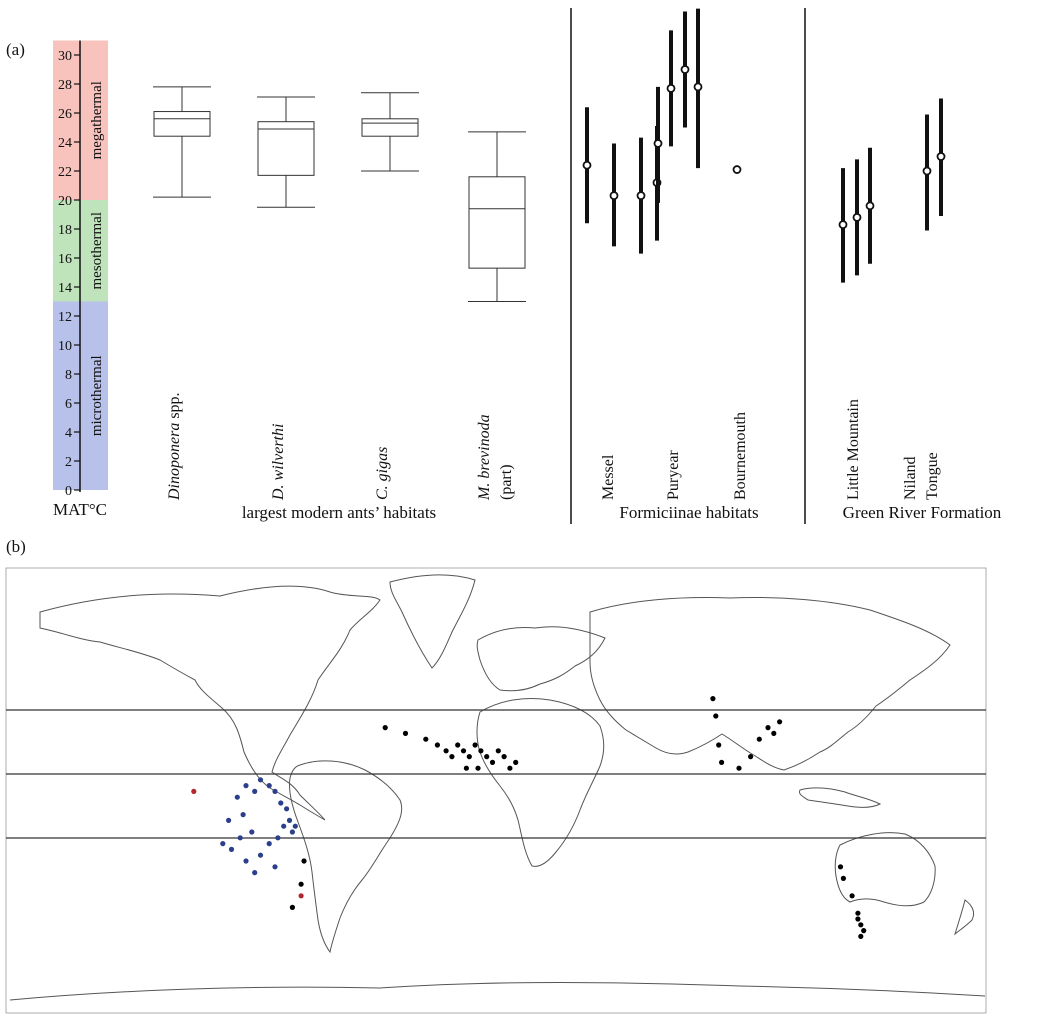  What do you see at coordinates (80, 509) in the screenshot?
I see `y-axis-label: MAT°C` at bounding box center [80, 509].